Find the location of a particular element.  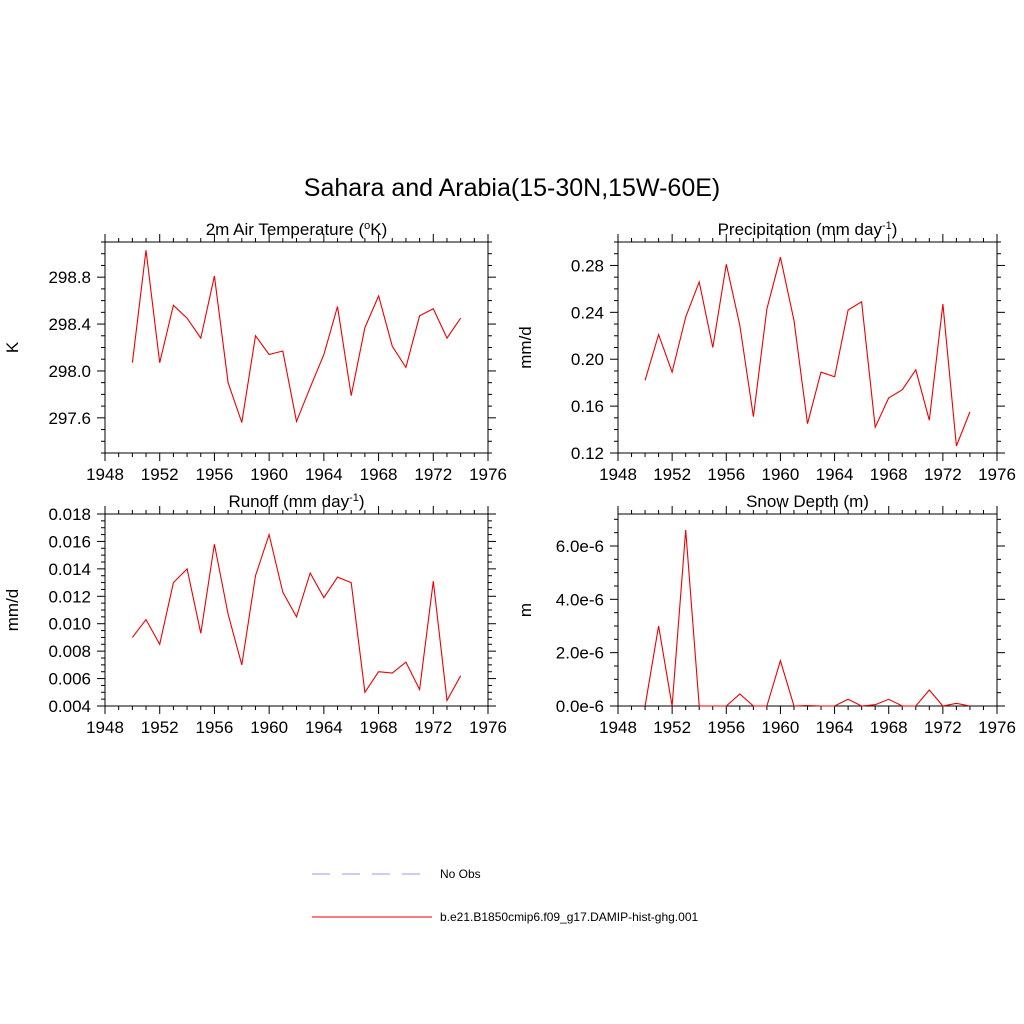

runoff-ytick-label: 0.010 is located at coordinates (69, 624).